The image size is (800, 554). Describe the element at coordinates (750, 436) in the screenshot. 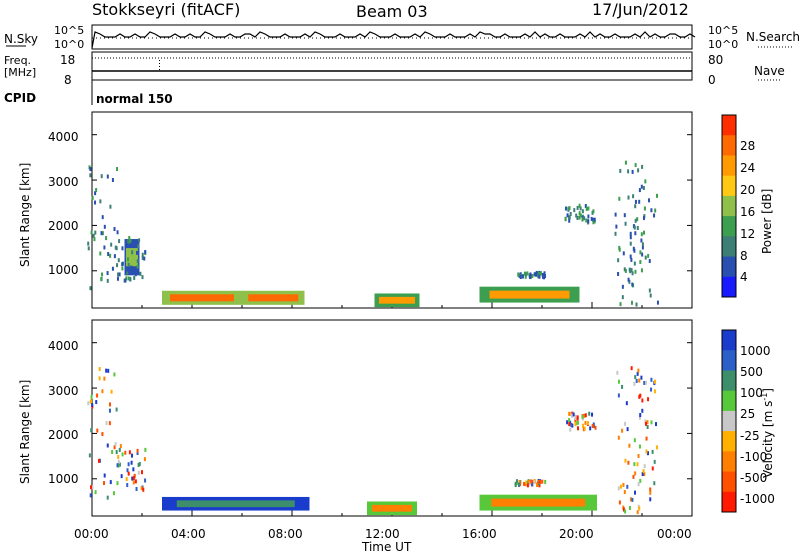

I see `vel-cb-tick-neg25: -25` at that location.